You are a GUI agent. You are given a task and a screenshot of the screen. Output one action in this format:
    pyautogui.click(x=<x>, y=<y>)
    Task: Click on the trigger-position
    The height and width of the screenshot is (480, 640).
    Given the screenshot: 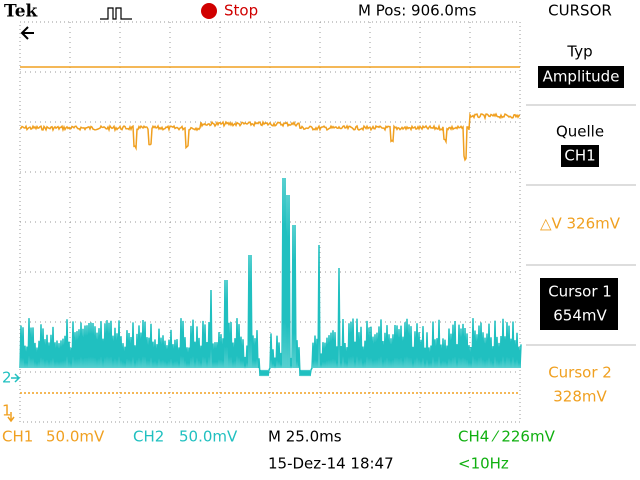 What is the action you would take?
    pyautogui.click(x=27, y=33)
    